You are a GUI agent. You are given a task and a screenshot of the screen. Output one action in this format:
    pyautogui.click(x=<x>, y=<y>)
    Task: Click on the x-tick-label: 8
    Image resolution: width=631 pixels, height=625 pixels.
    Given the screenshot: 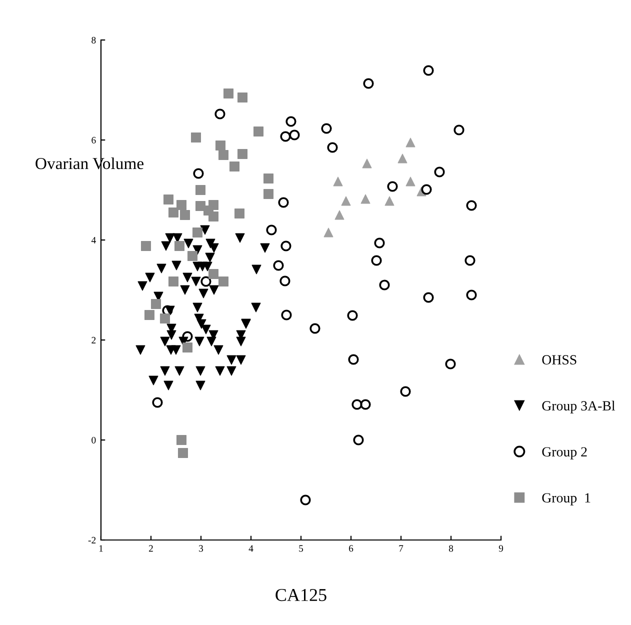 What is the action you would take?
    pyautogui.click(x=451, y=548)
    